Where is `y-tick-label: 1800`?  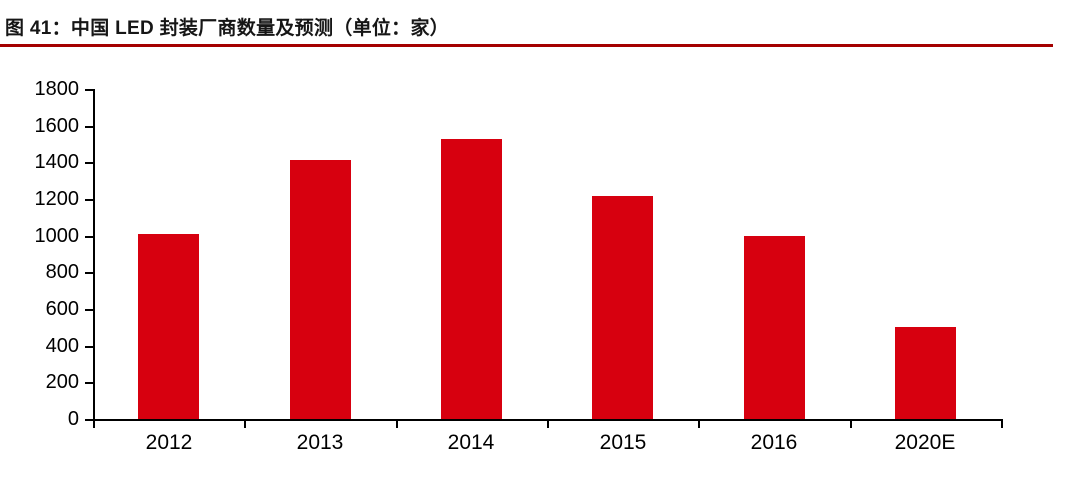
y-tick-label: 1800 is located at coordinates (57, 89).